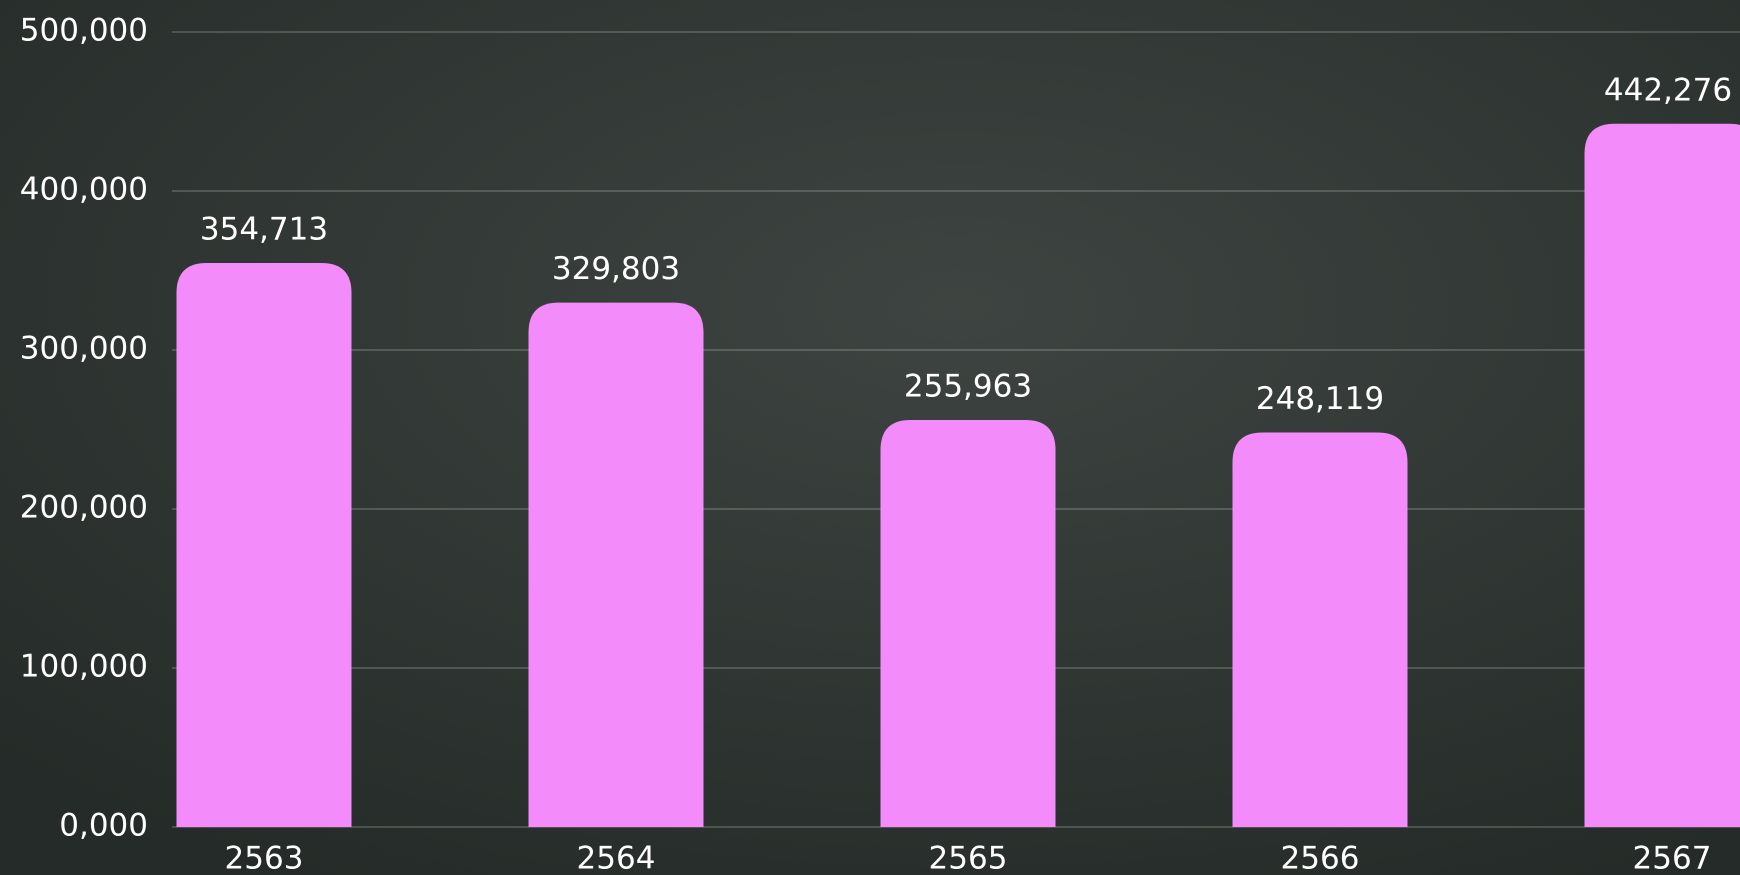  Describe the element at coordinates (1672, 858) in the screenshot. I see `x-tick-label: 2567` at that location.